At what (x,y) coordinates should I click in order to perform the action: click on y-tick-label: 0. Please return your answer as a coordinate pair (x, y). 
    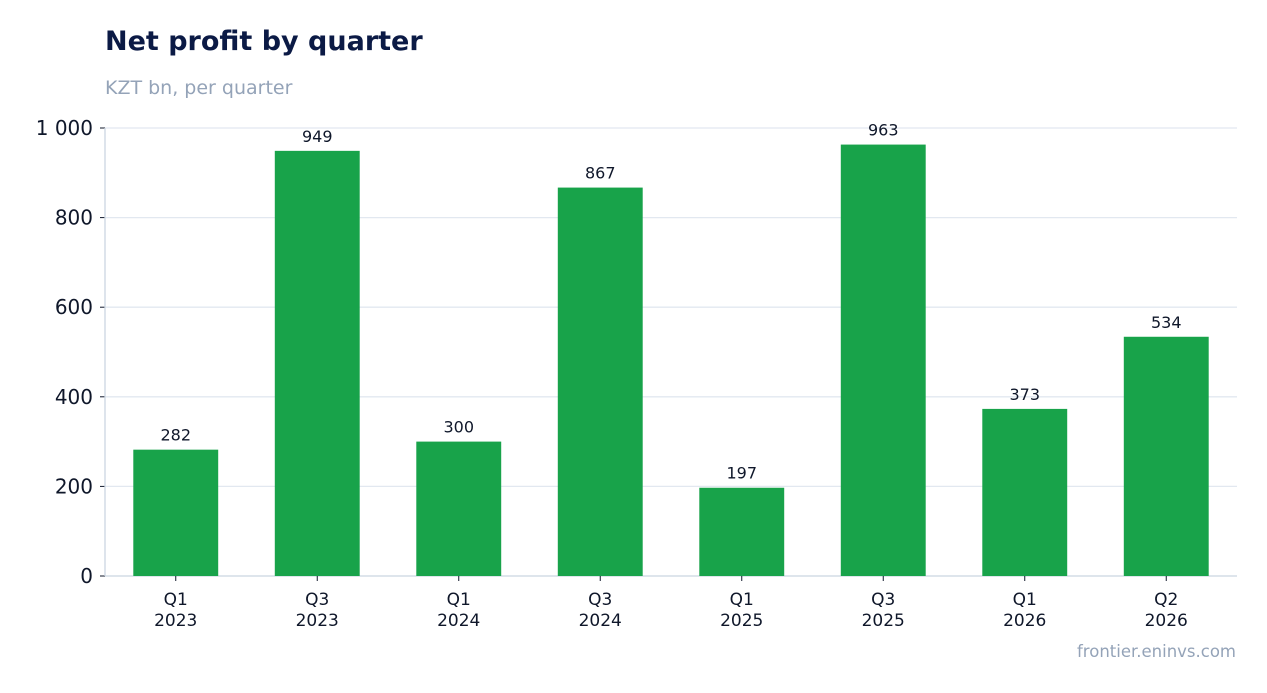
    Looking at the image, I should click on (86, 576).